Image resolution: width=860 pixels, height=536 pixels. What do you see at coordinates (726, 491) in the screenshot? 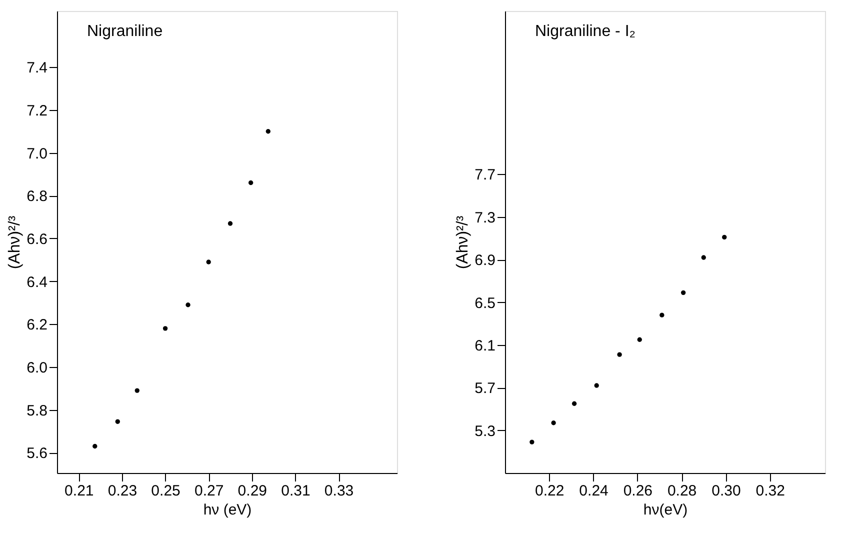
I see `x-tick-label: 0.30` at bounding box center [726, 491].